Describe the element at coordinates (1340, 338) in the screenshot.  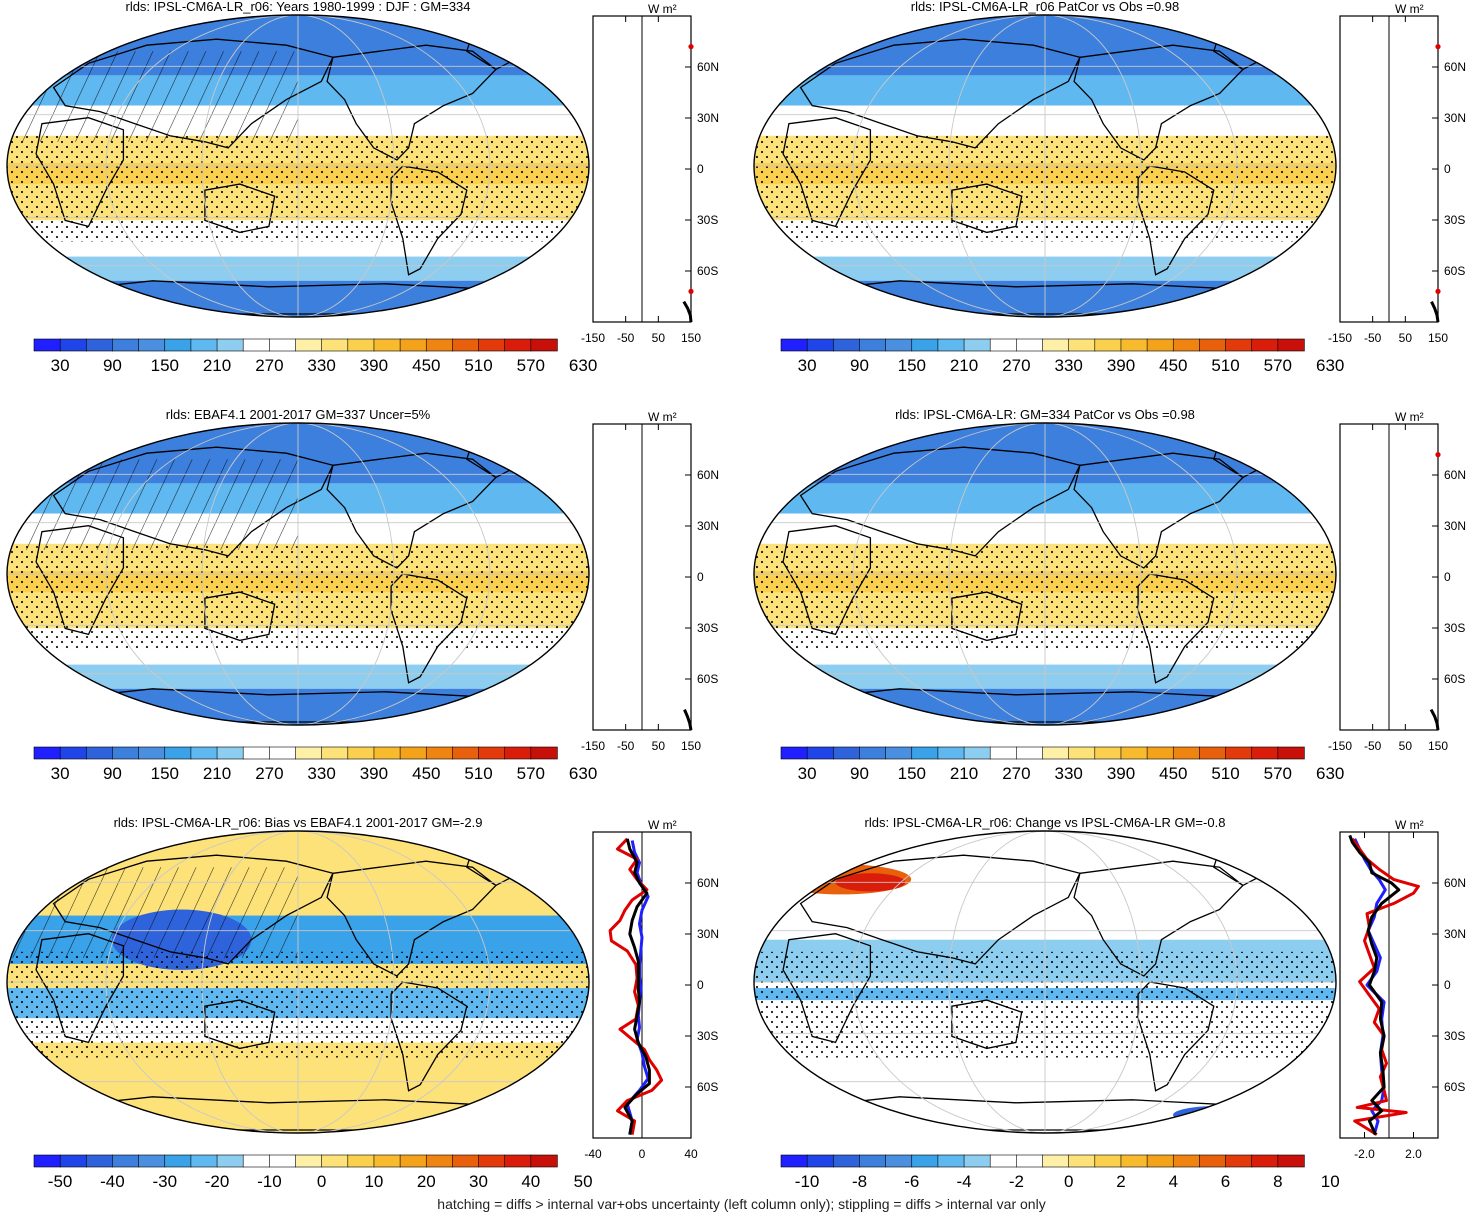
I see `zonal-x-label: -150` at that location.